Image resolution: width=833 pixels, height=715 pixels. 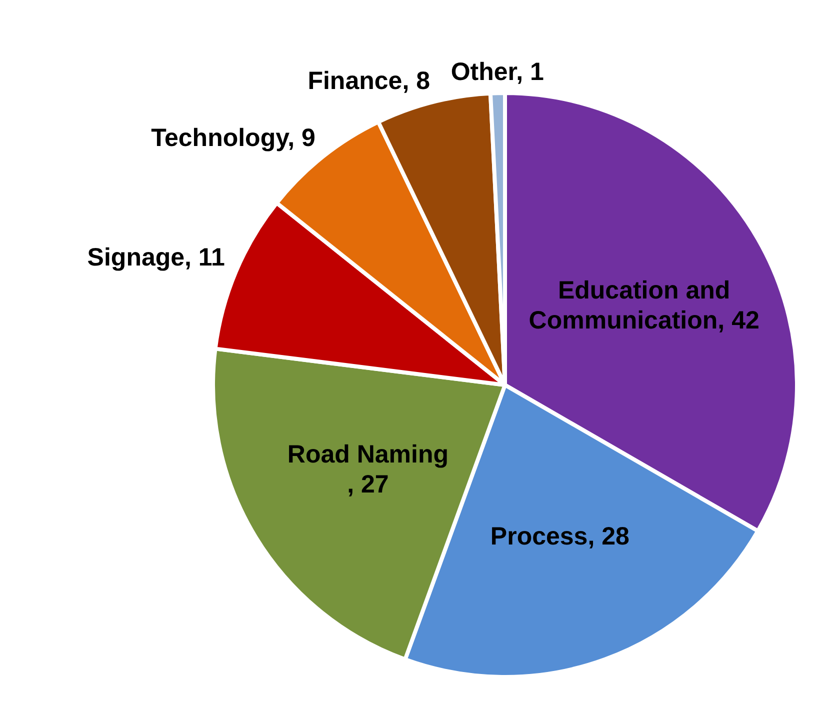 What do you see at coordinates (233, 138) in the screenshot?
I see `slice-label: Technology, 9` at bounding box center [233, 138].